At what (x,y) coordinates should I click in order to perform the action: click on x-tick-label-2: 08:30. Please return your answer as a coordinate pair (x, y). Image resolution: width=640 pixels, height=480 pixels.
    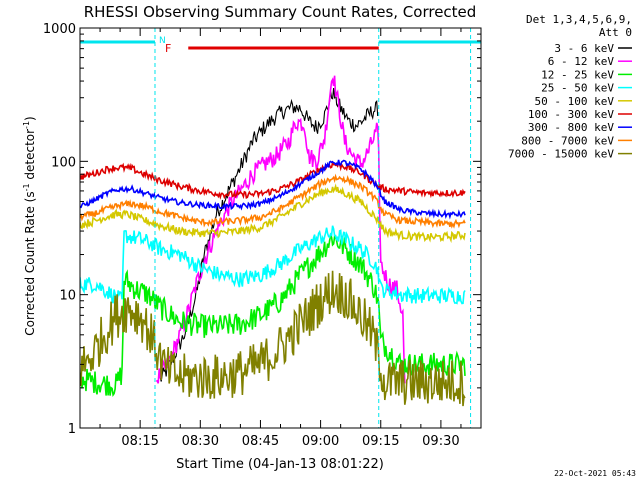
    Looking at the image, I should click on (200, 441).